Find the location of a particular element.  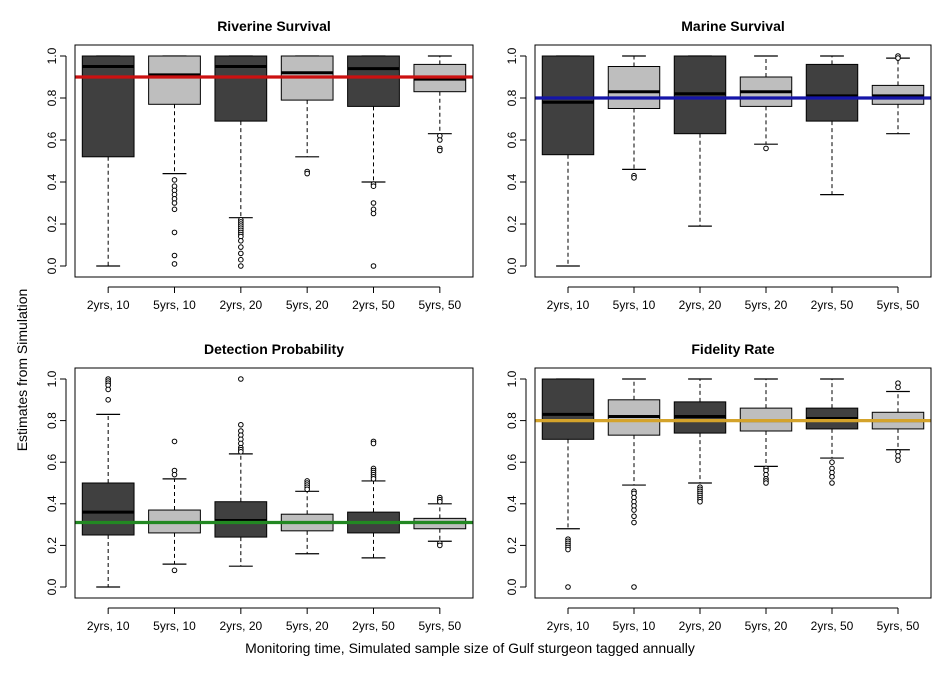

y-axis-label: Estimates from Simulation is located at coordinates (22, 370).